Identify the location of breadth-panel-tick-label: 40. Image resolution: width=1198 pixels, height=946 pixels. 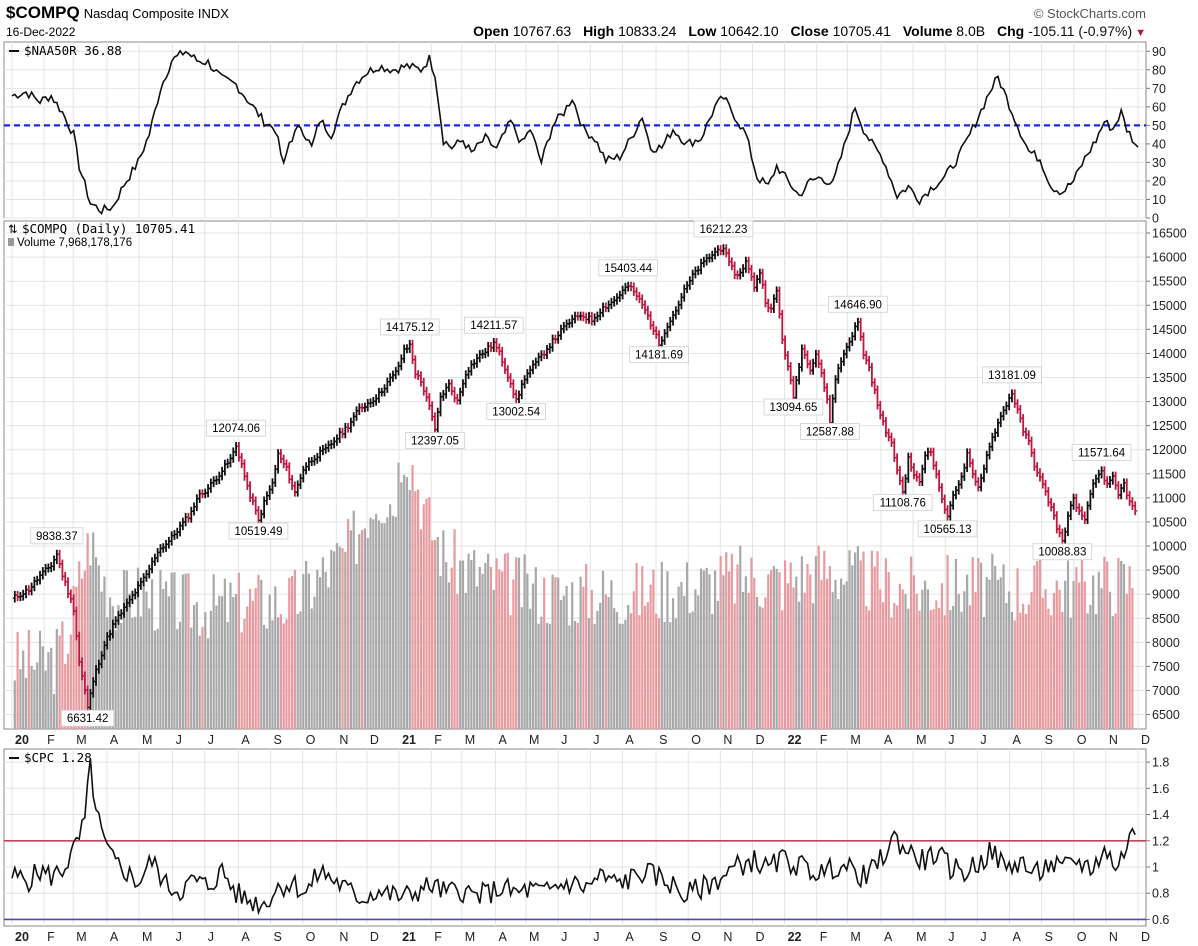
(1159, 144).